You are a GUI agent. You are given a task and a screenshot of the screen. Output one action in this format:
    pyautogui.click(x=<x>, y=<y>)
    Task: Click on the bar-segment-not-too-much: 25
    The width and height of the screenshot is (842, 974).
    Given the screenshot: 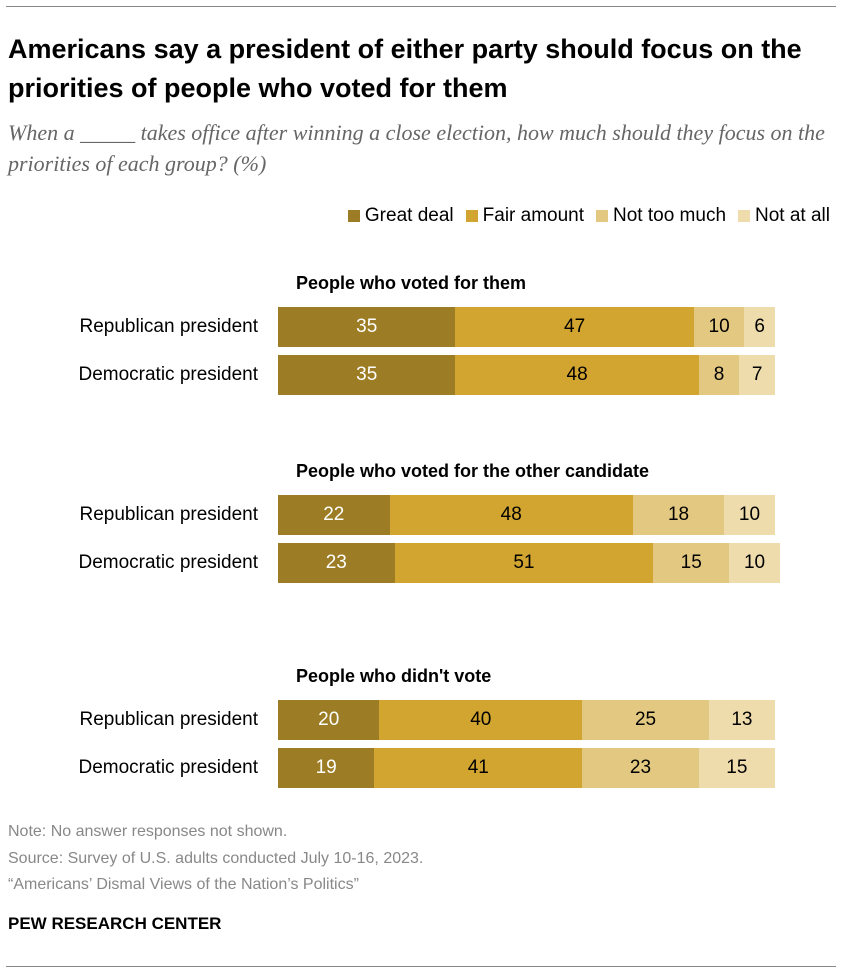 What is the action you would take?
    pyautogui.click(x=645, y=720)
    